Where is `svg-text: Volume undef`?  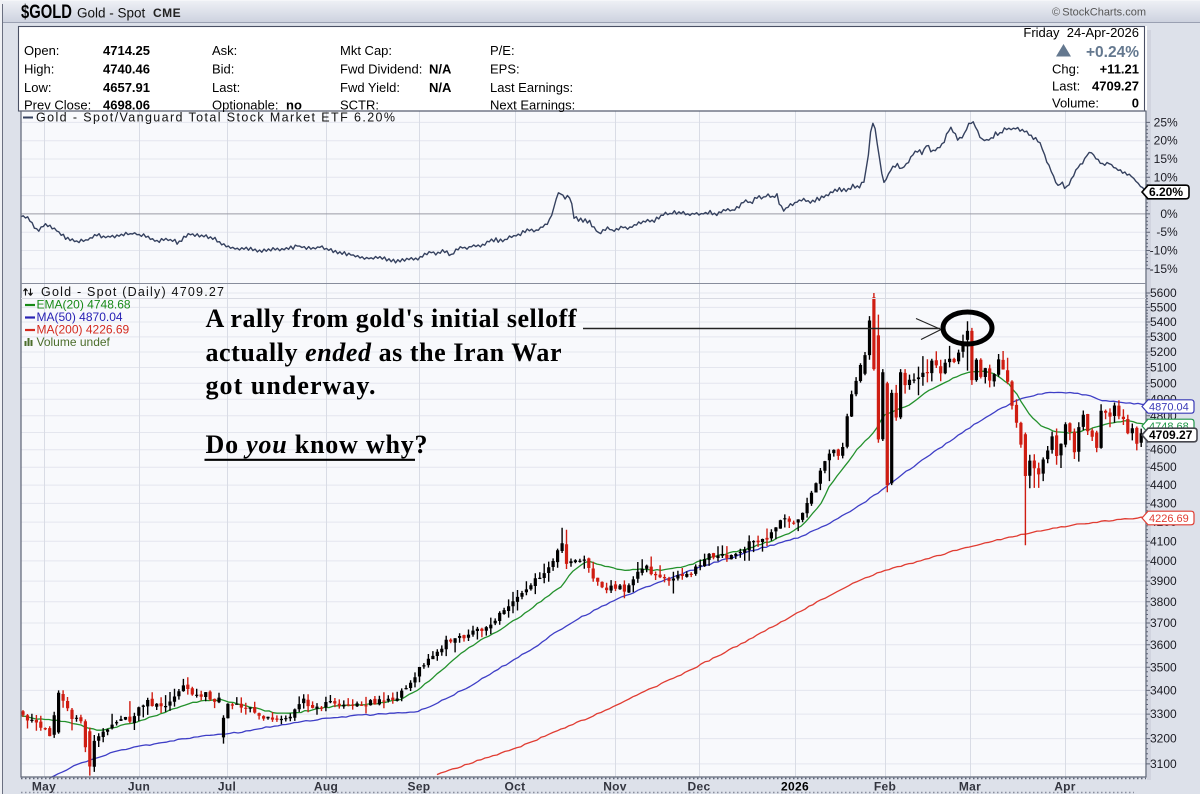 svg-text: Volume undef is located at coordinates (74, 342).